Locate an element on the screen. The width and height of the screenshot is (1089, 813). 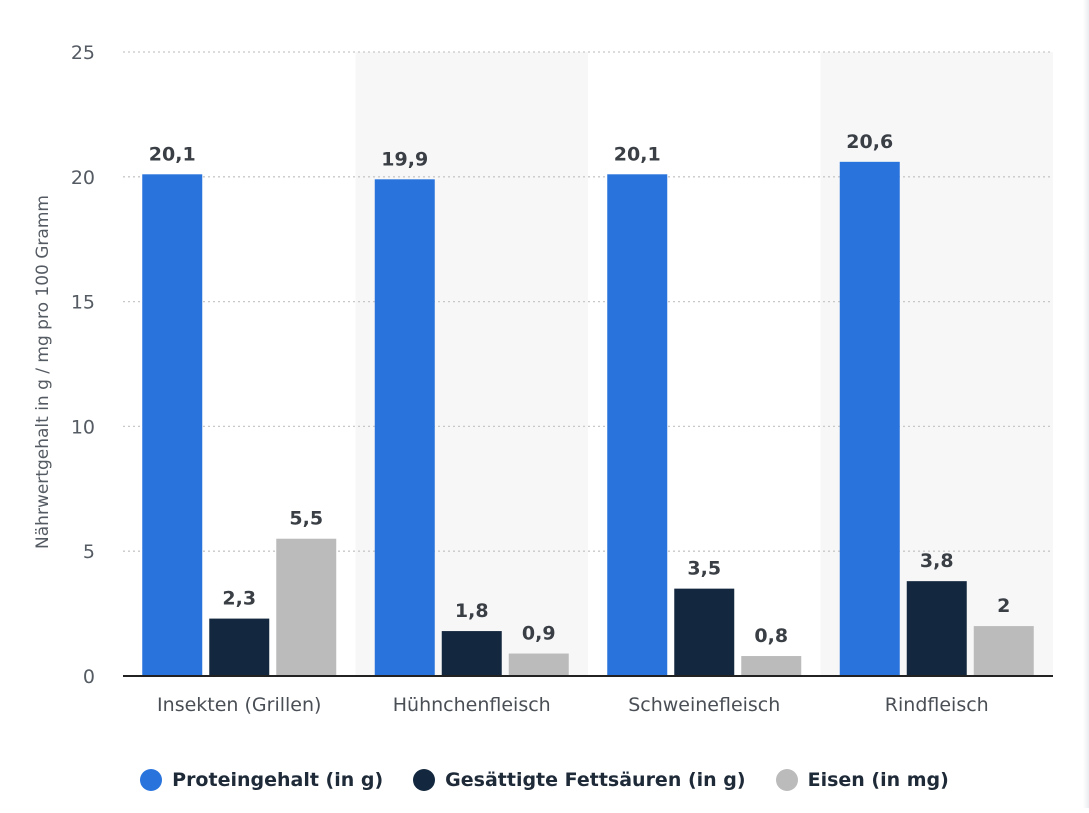
legend-item-iron: Eisen (in mg) is located at coordinates (862, 780).